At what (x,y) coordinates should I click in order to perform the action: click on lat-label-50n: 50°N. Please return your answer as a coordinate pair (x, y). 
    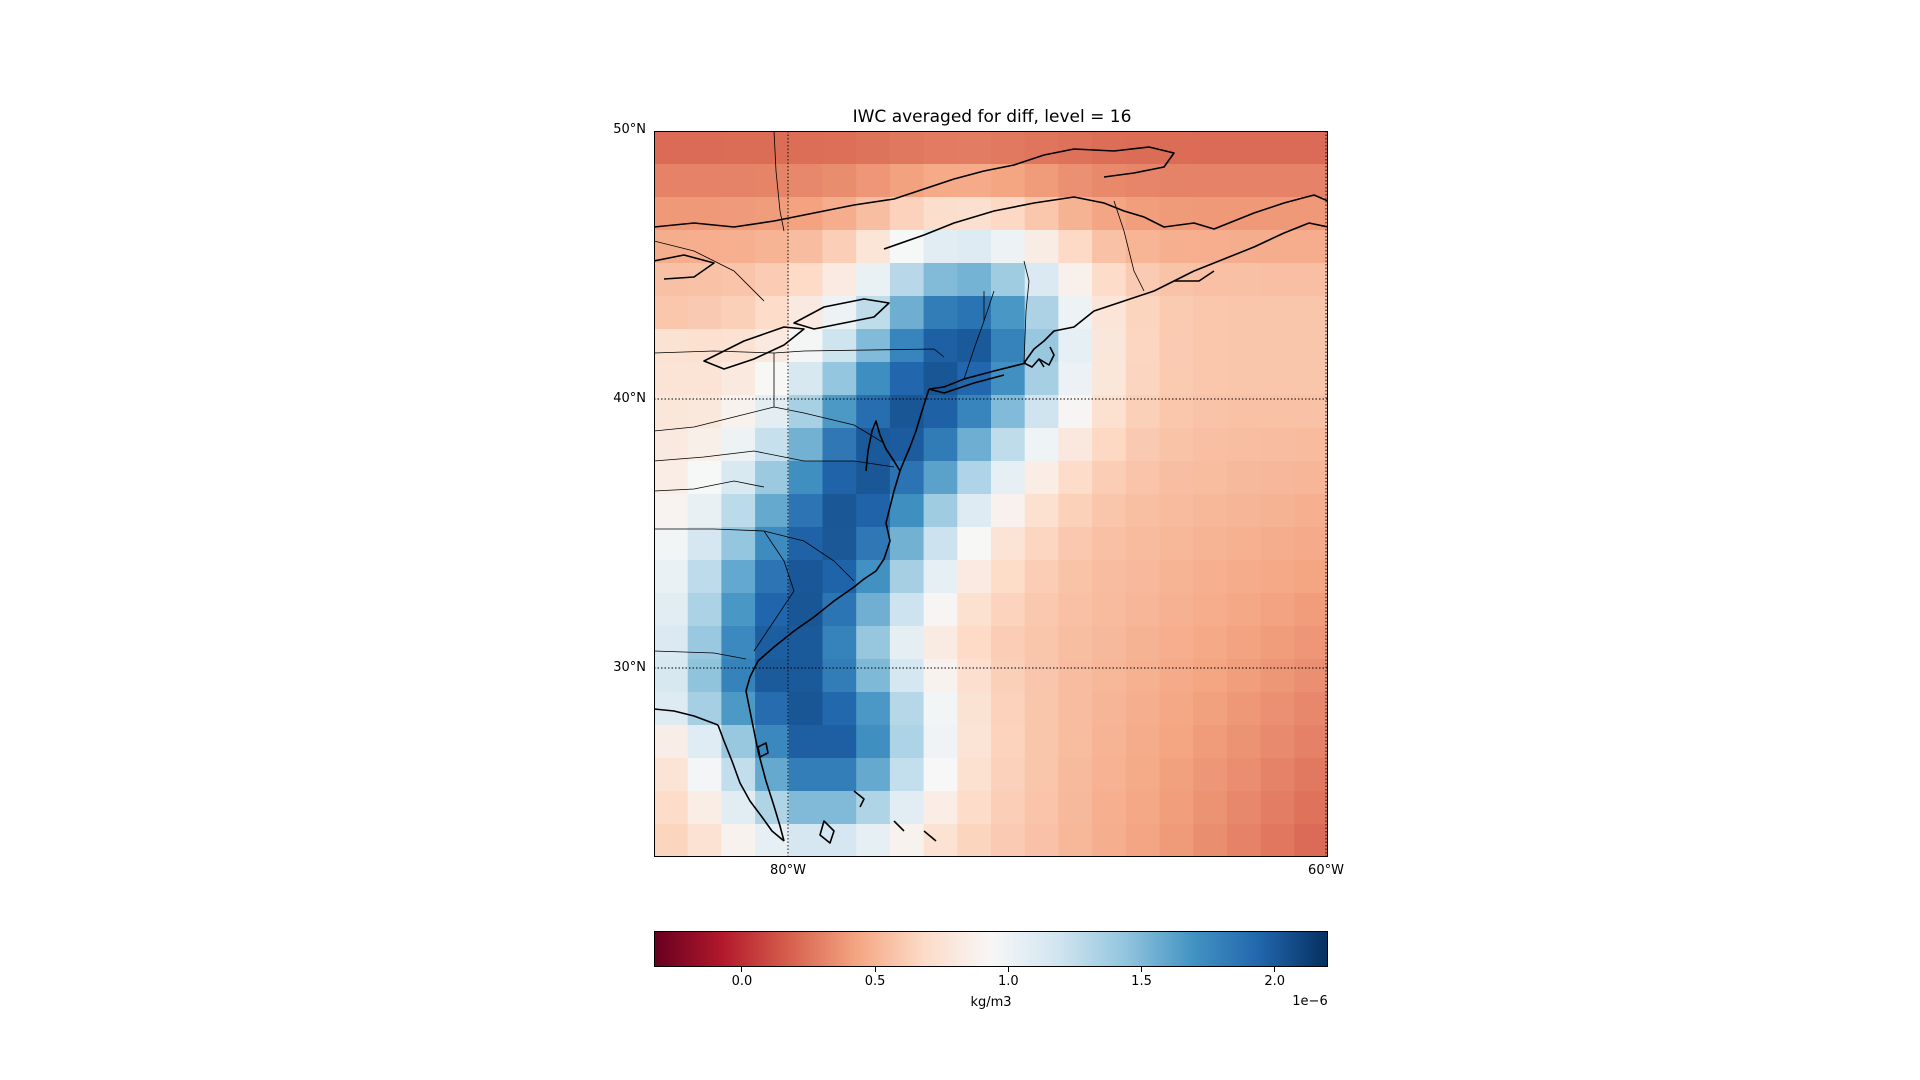
    Looking at the image, I should click on (629, 129).